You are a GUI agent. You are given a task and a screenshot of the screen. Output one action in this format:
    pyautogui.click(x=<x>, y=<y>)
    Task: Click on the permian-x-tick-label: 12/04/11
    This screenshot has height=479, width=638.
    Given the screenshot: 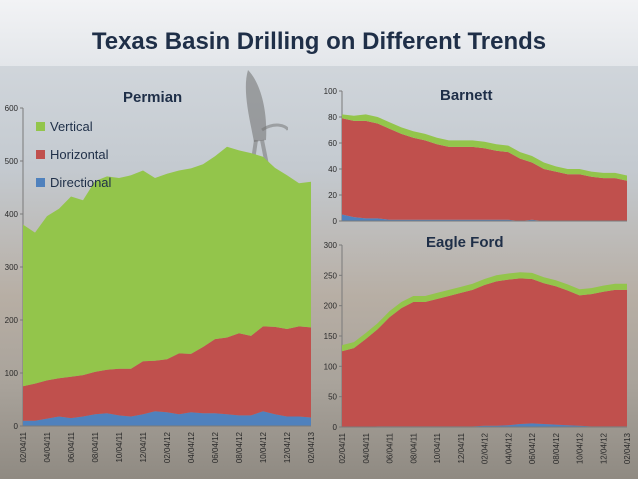 What is the action you would take?
    pyautogui.click(x=143, y=446)
    